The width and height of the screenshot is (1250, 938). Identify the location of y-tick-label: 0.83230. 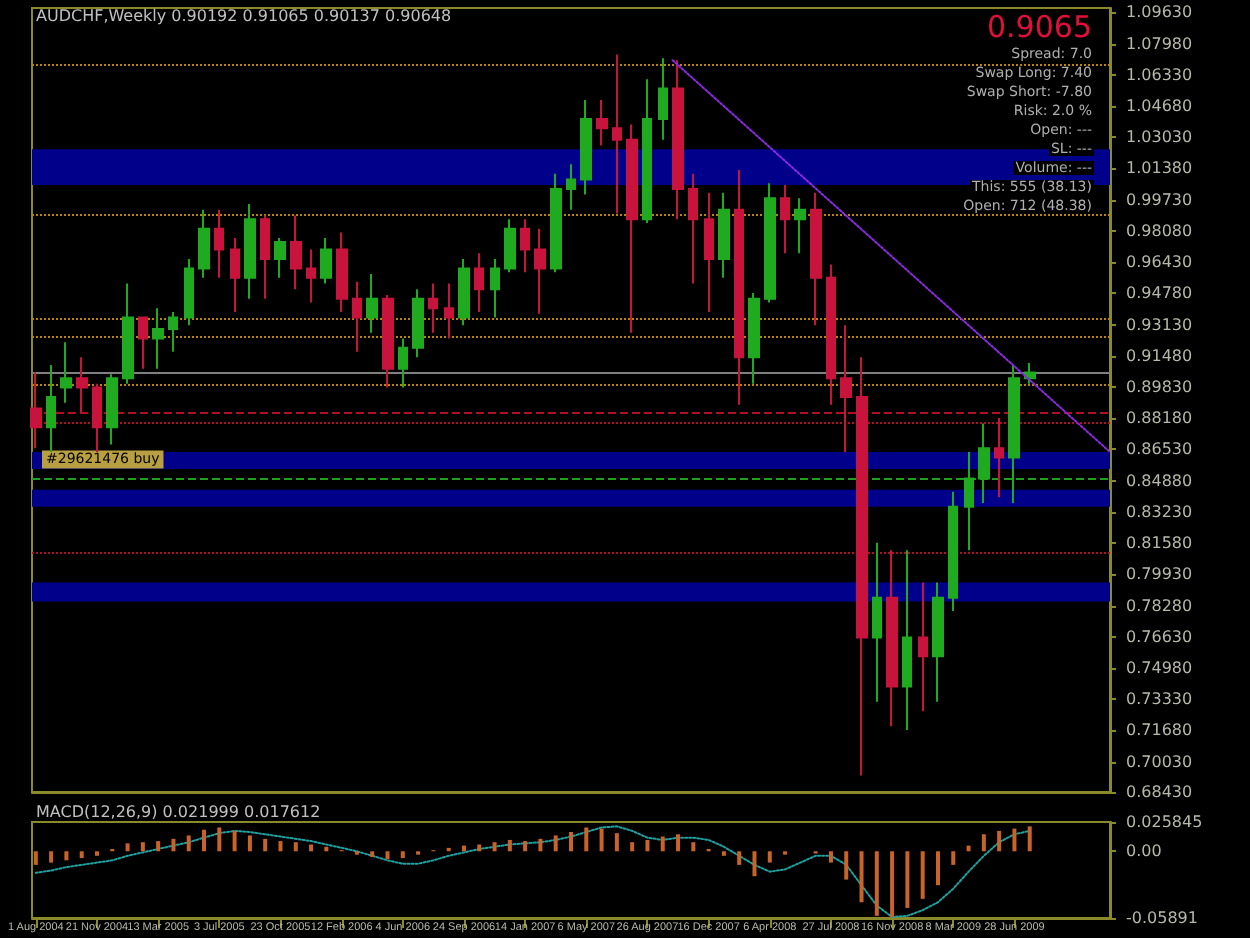
(1159, 511).